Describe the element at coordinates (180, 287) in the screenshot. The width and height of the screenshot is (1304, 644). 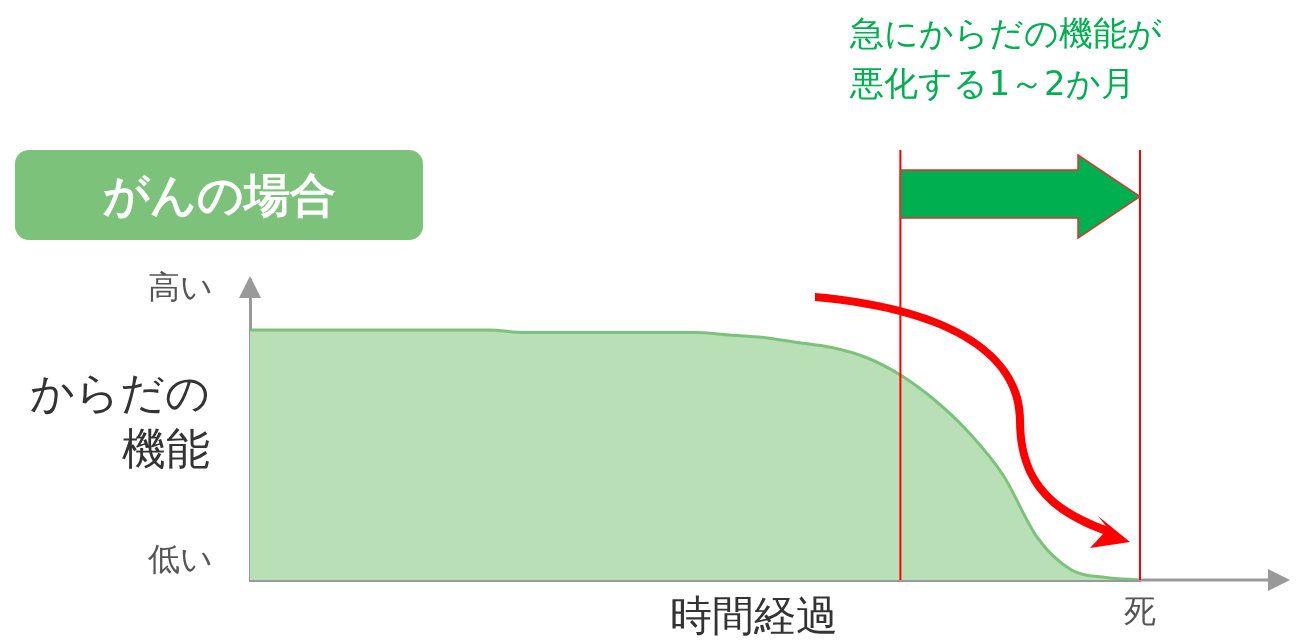
I see `text: 高い` at that location.